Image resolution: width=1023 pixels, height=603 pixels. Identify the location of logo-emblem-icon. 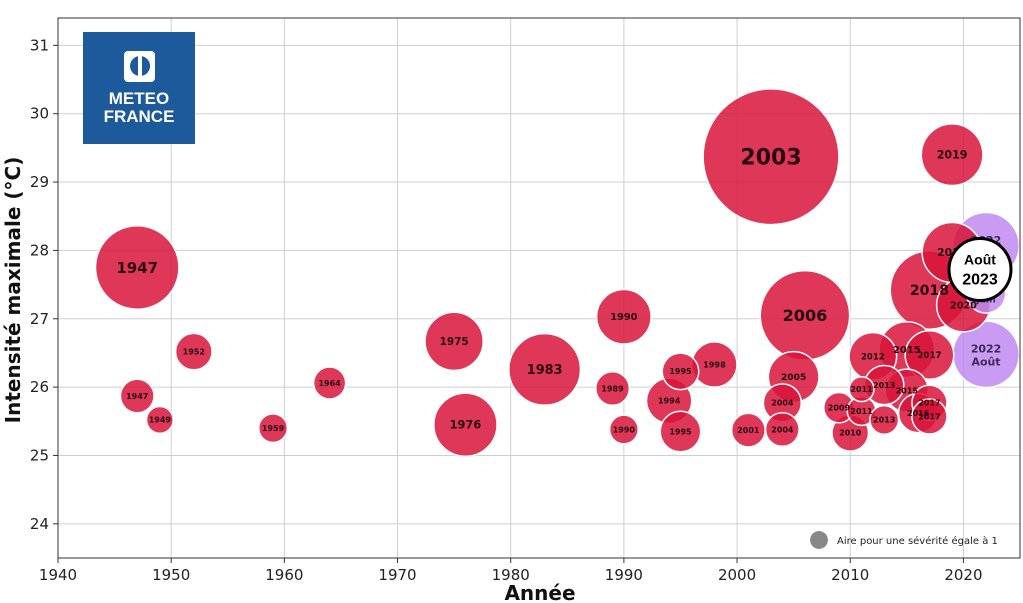
(139, 66).